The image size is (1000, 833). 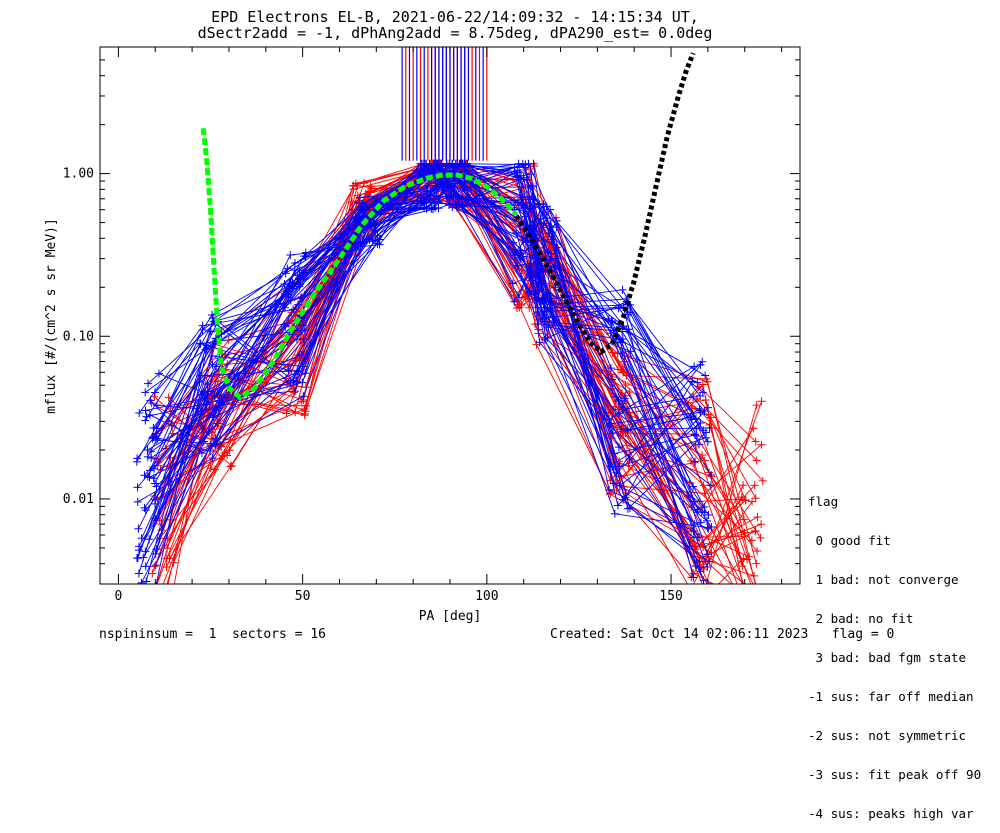 What do you see at coordinates (605, 204) in the screenshot?
I see `black-fit-line` at bounding box center [605, 204].